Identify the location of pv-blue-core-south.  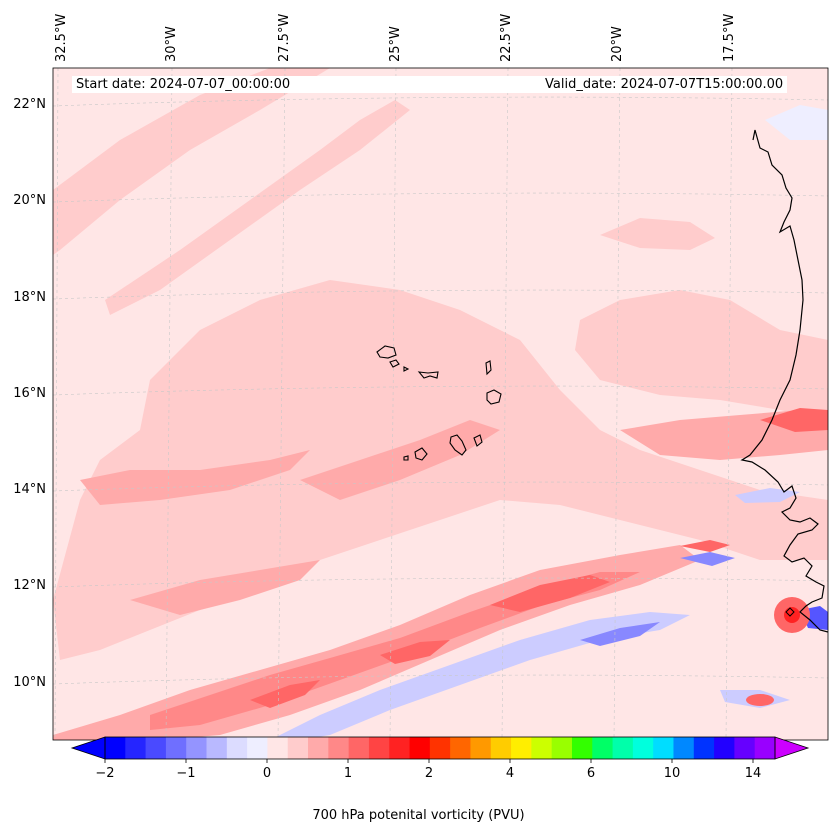
(620, 634).